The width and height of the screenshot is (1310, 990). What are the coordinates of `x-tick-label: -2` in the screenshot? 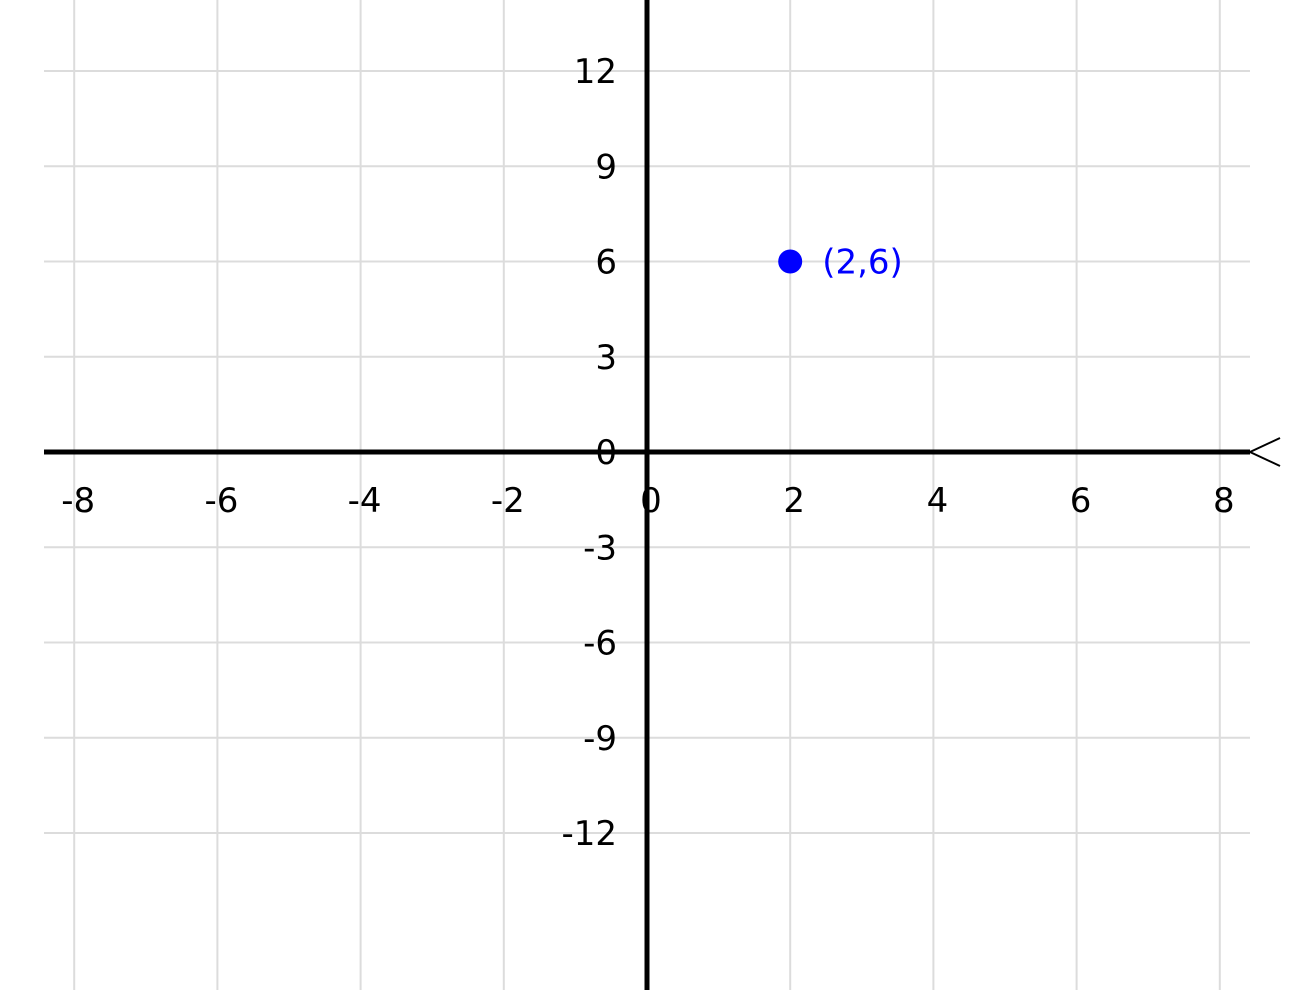 It's located at (508, 501).